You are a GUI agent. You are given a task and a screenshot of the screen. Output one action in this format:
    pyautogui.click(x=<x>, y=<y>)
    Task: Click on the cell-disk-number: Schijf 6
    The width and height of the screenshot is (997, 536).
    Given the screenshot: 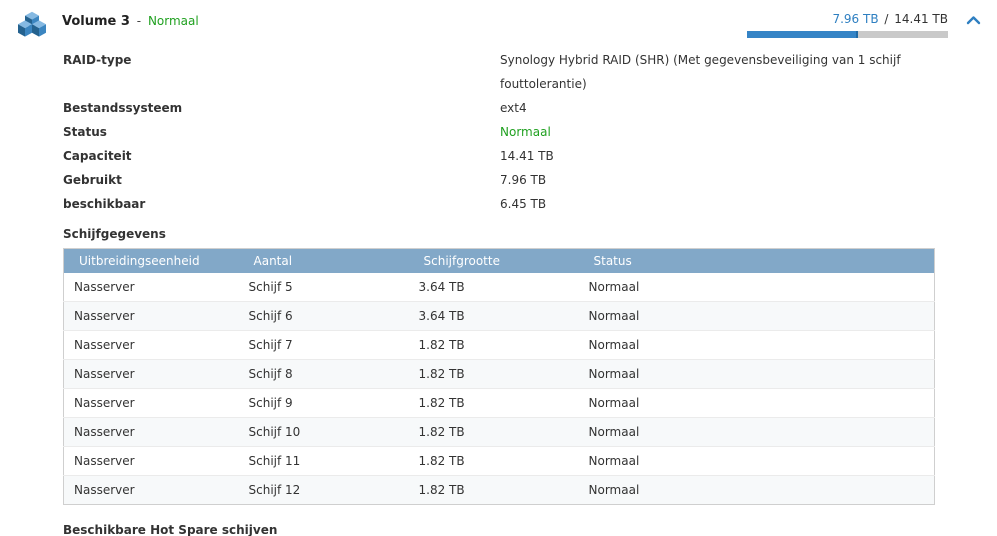 What is the action you would take?
    pyautogui.click(x=270, y=316)
    